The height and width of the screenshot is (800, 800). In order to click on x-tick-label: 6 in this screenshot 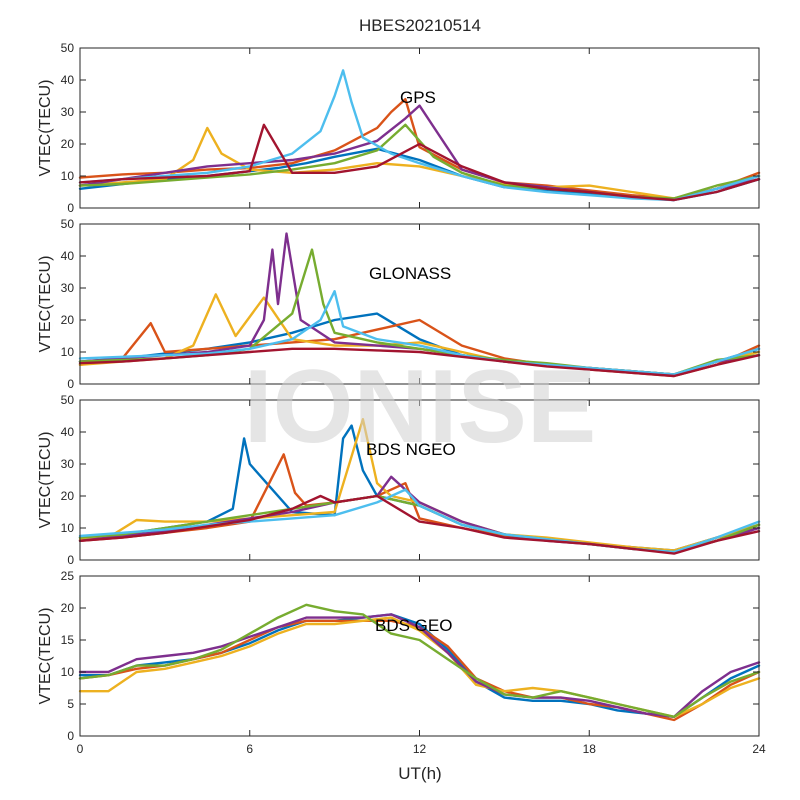, I will do `click(249, 749)`.